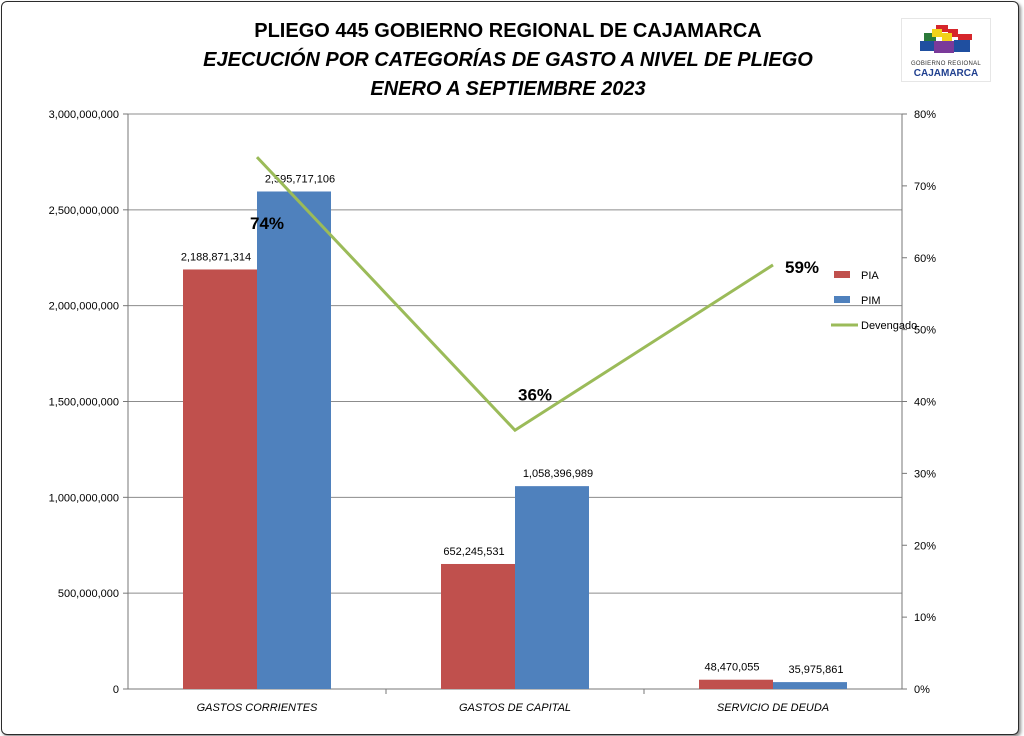 The height and width of the screenshot is (736, 1024). Describe the element at coordinates (84, 307) in the screenshot. I see `y-left-tick-label: 2,000,000,000` at that location.